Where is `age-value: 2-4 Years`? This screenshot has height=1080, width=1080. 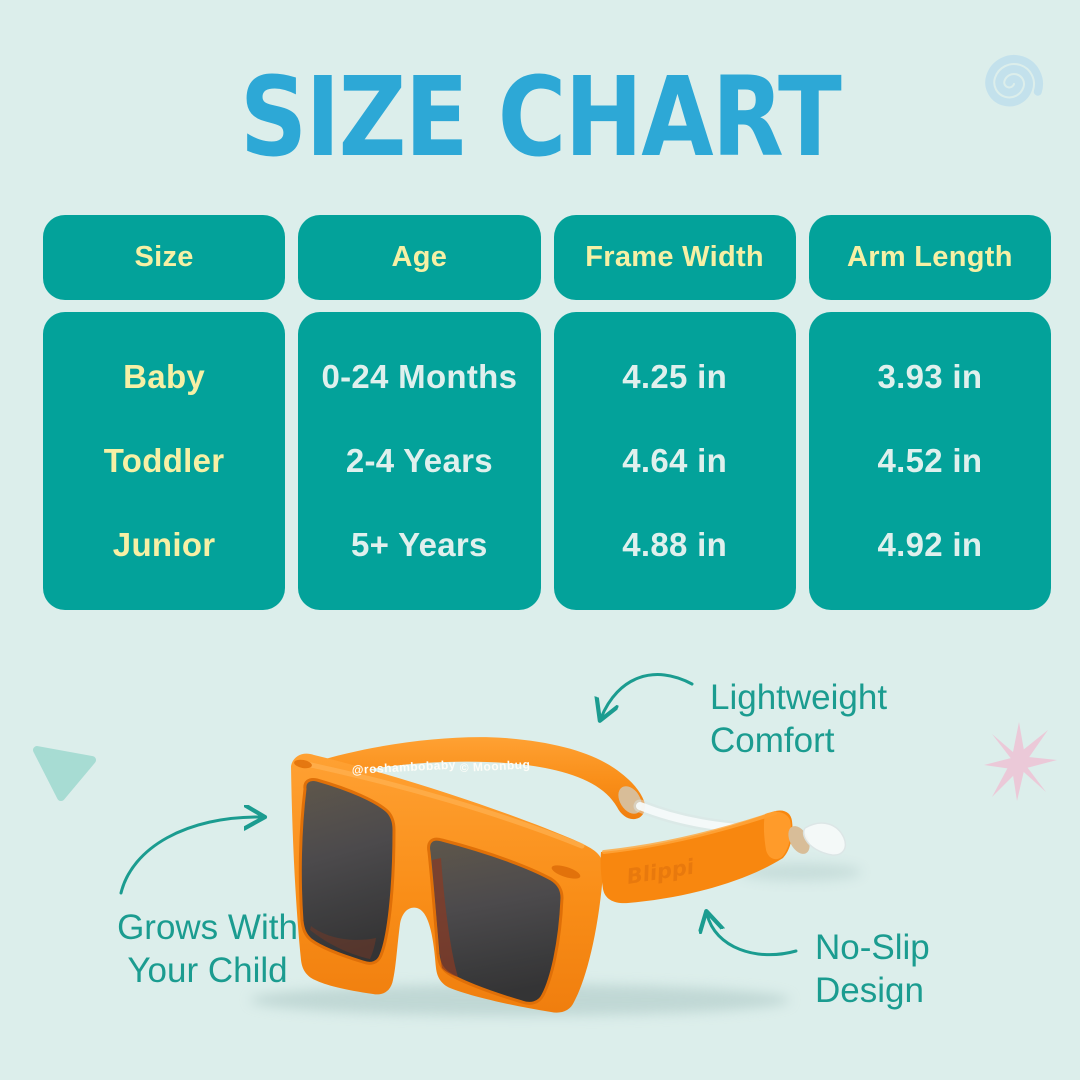 age-value: 2-4 Years is located at coordinates (419, 460).